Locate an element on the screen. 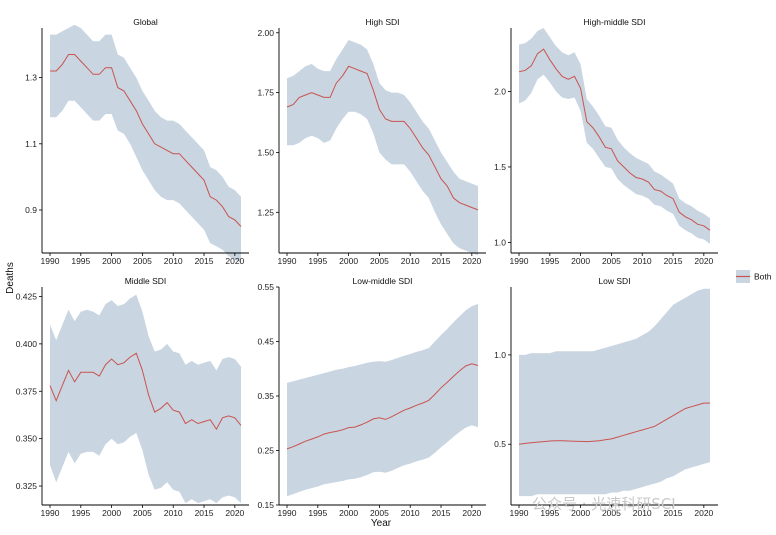 The width and height of the screenshot is (776, 535). y-tick-label: 1.1 is located at coordinates (31, 144).